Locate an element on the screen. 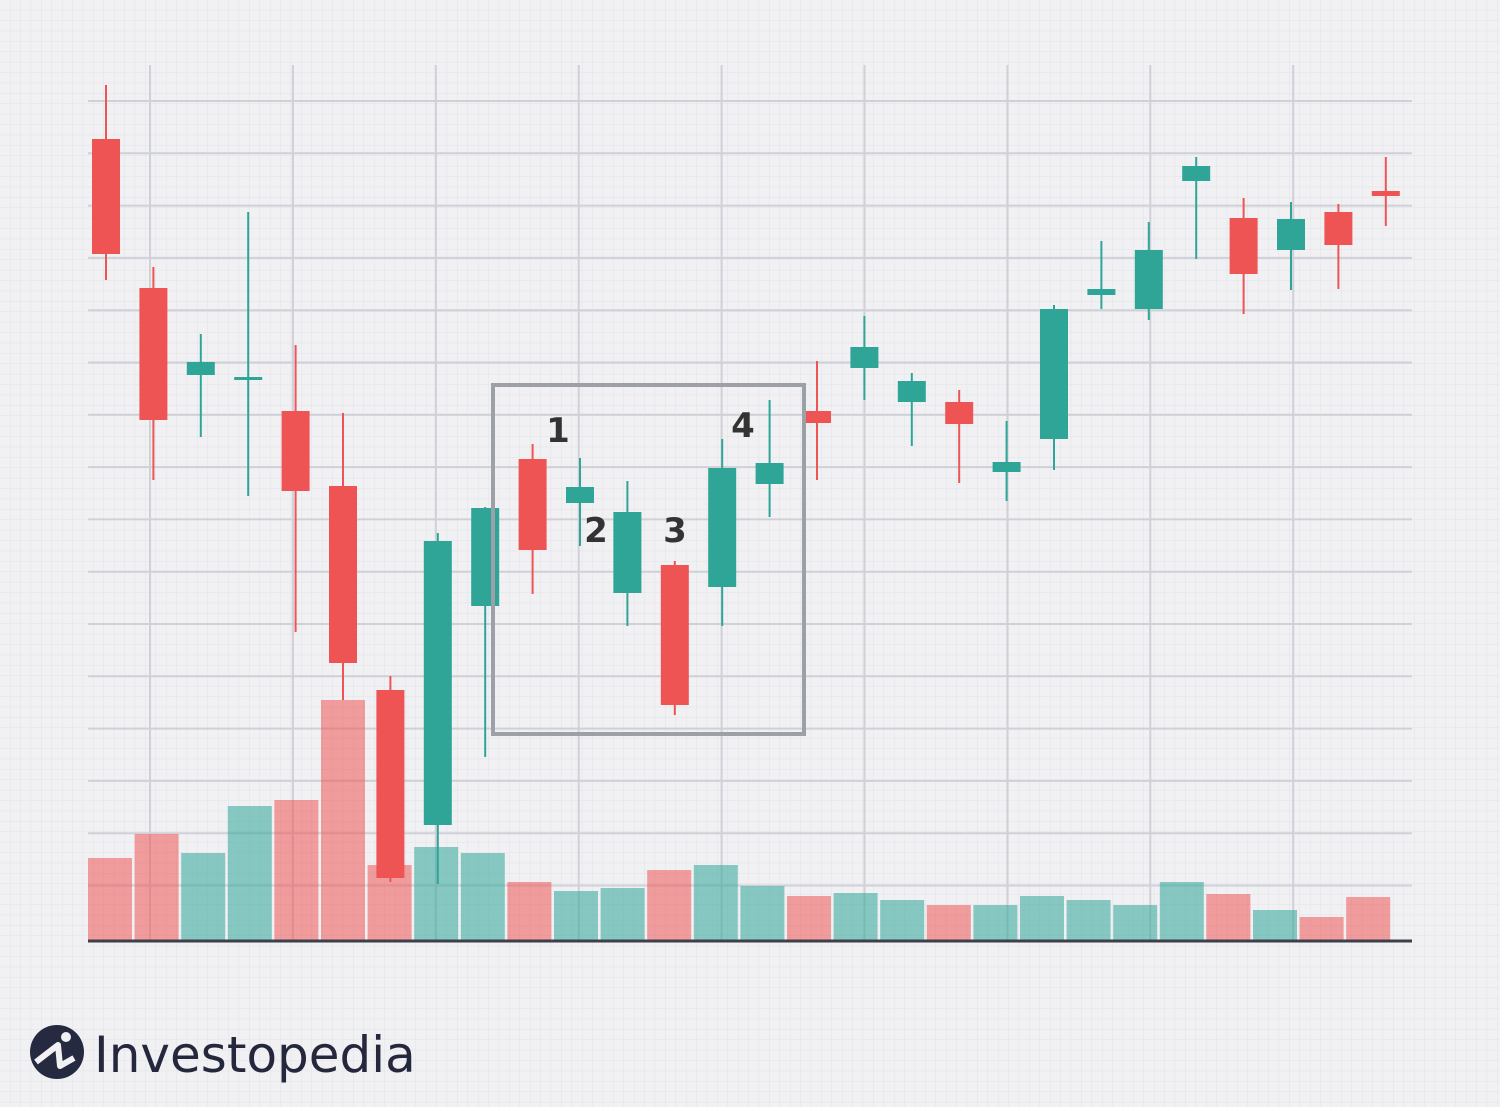  annotation: 3 is located at coordinates (675, 531).